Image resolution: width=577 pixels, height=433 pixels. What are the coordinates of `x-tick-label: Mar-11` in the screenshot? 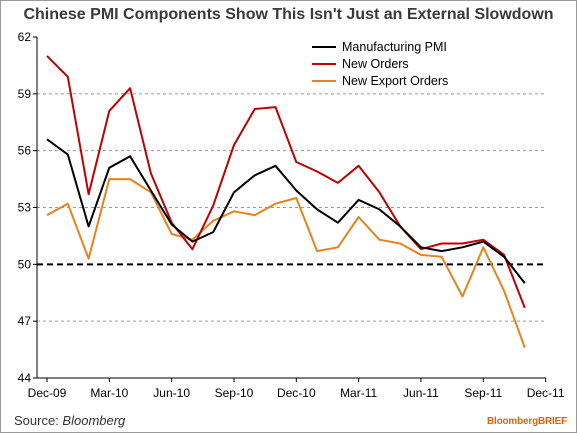 It's located at (358, 393).